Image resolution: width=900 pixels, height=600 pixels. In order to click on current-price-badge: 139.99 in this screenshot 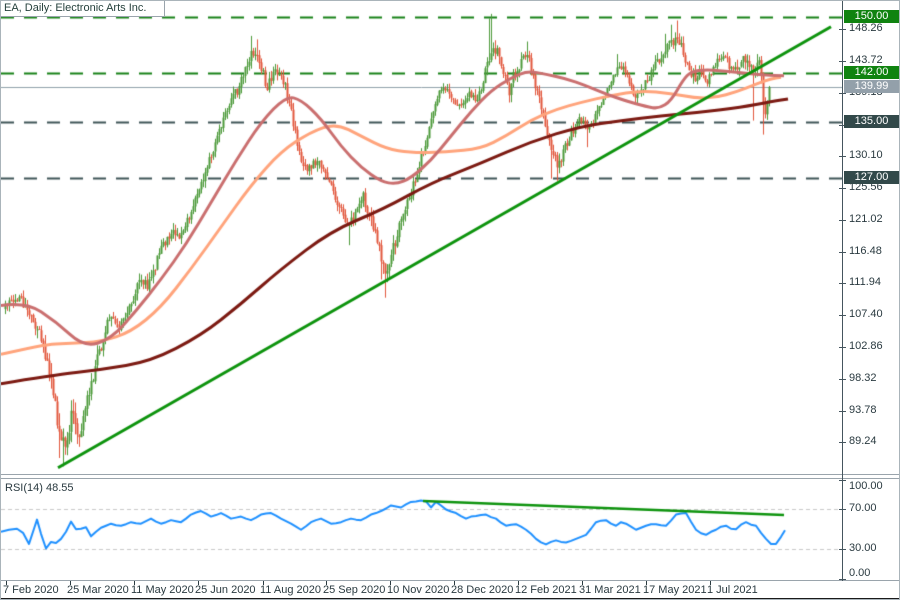, I will do `click(871, 86)`.